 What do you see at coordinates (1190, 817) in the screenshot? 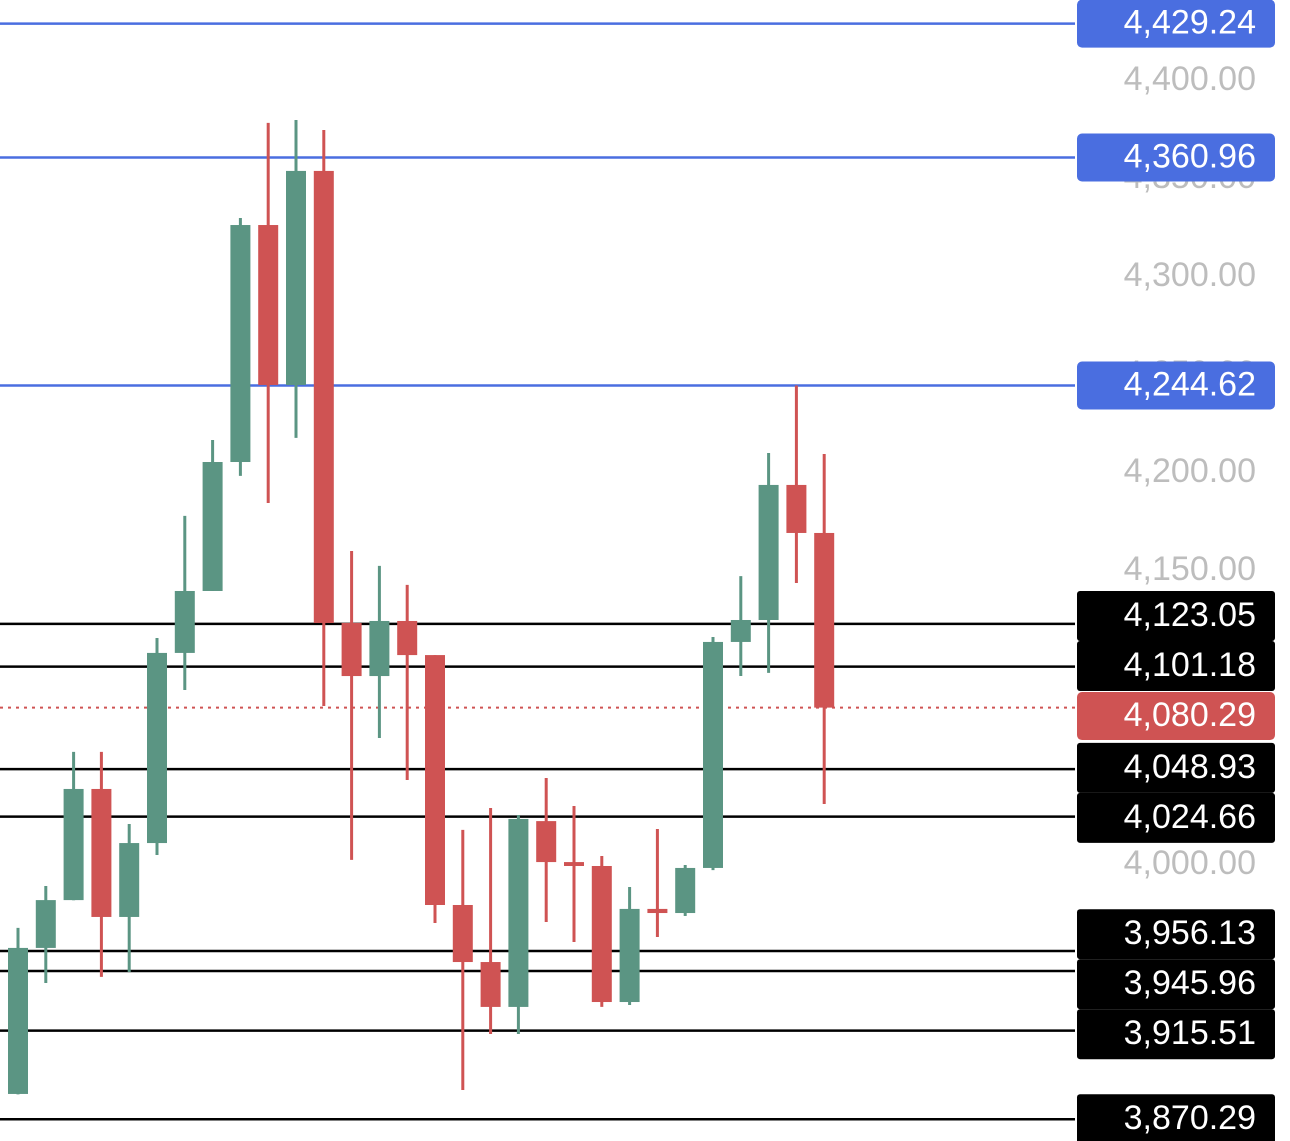
I see `price-label: 4,024.66` at bounding box center [1190, 817].